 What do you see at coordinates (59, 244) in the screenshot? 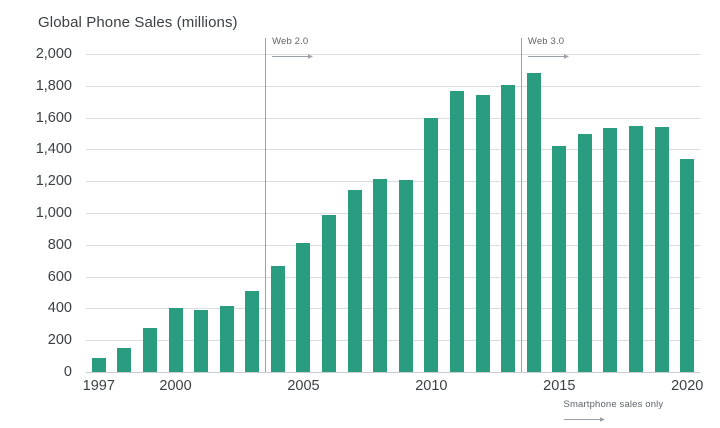
I see `y-axis-tick-label: 800` at bounding box center [59, 244].